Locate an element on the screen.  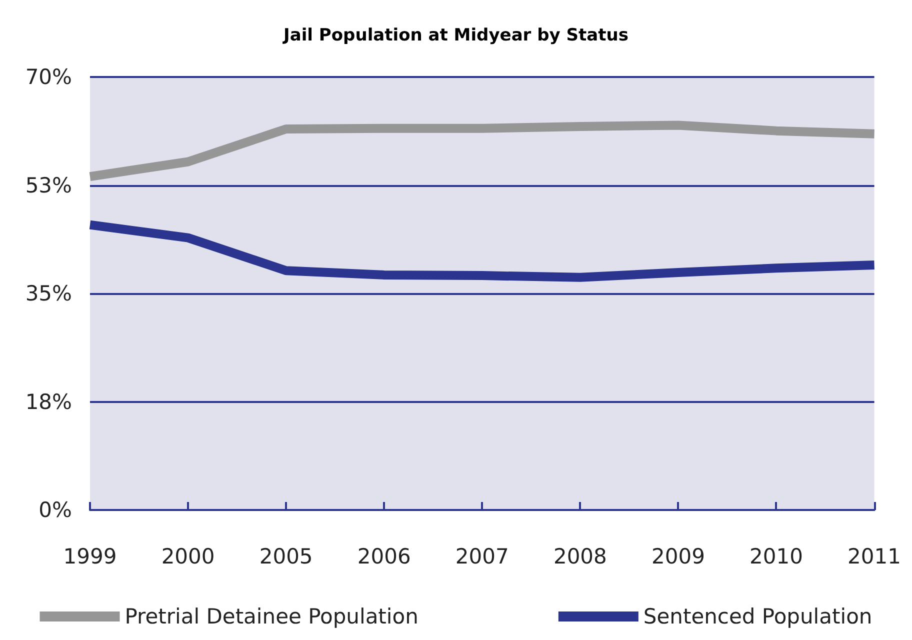
y-tick-label: 70% is located at coordinates (48, 77).